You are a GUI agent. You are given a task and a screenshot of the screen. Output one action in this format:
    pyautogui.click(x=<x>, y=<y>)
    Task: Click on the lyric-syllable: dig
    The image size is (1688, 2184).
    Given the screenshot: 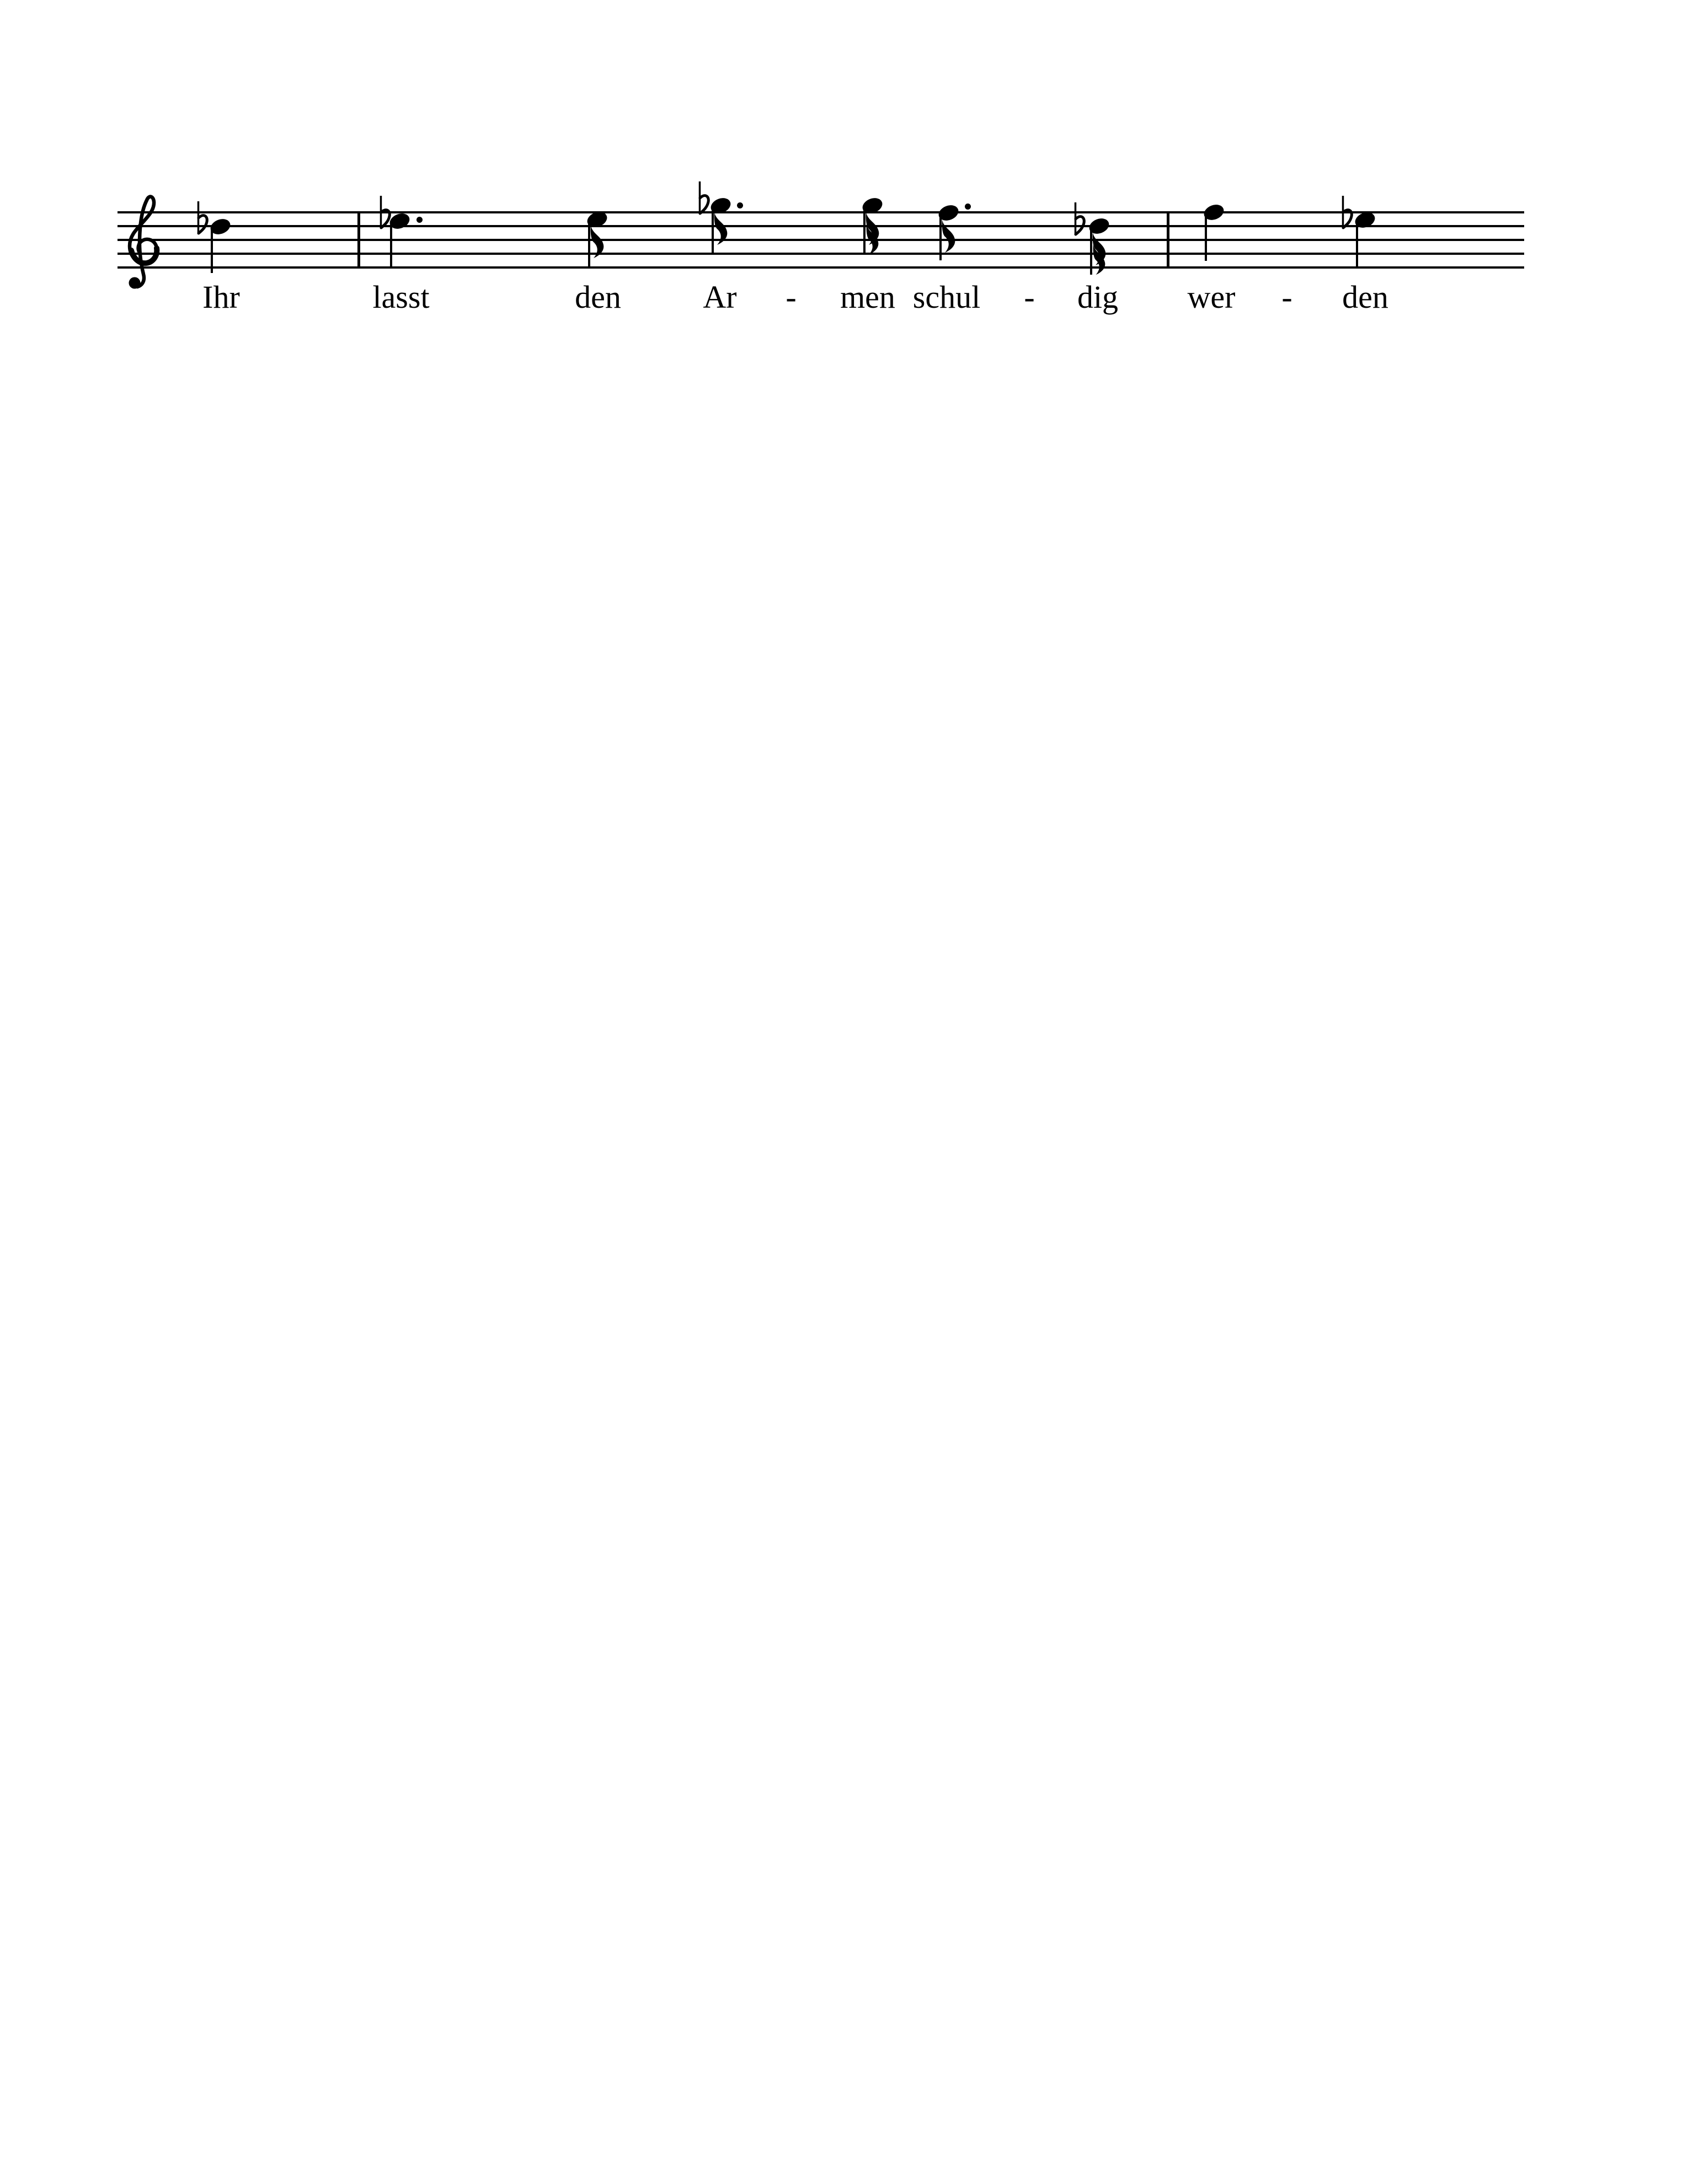 What is the action you would take?
    pyautogui.click(x=1098, y=297)
    